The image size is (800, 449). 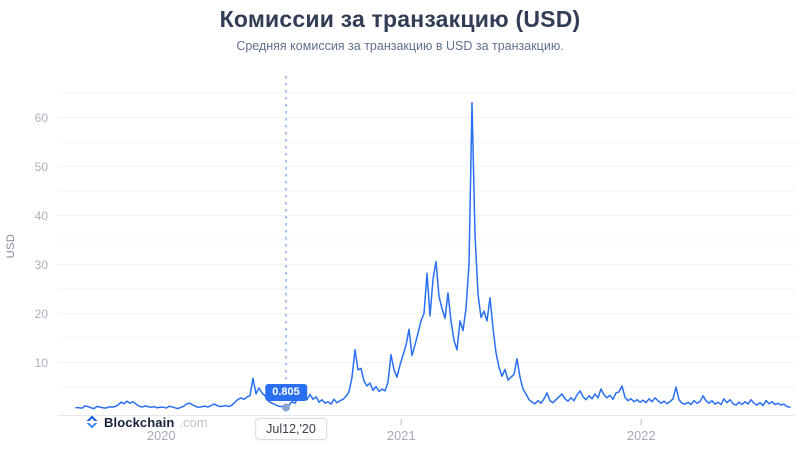 I want to click on y-tick-30: 30, so click(x=41, y=264).